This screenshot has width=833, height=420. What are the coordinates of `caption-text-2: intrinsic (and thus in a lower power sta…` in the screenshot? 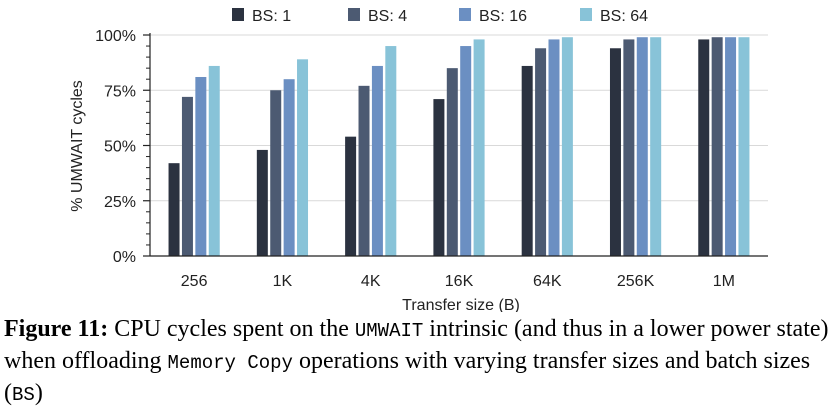 It's located at (416, 345).